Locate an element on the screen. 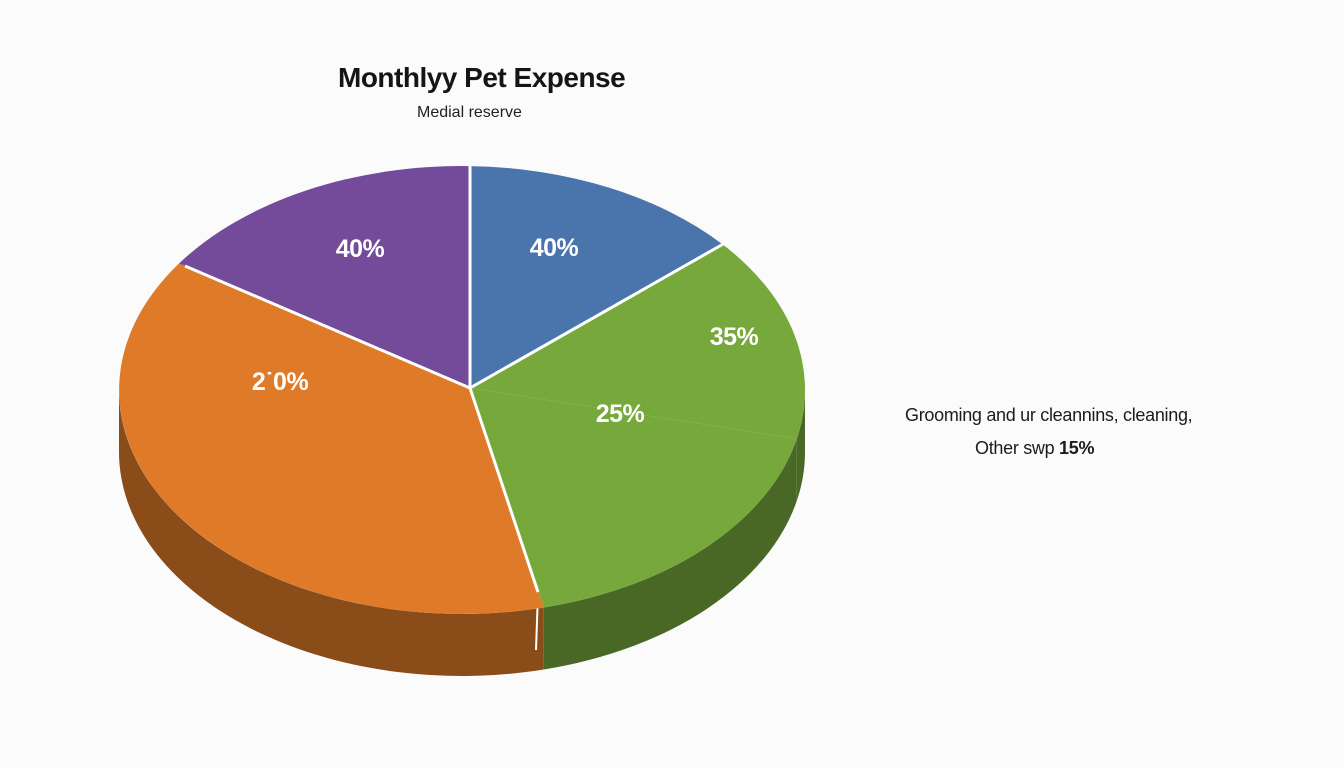 This screenshot has height=768, width=1344. annotation-other: Other swp 15% is located at coordinates (1034, 448).